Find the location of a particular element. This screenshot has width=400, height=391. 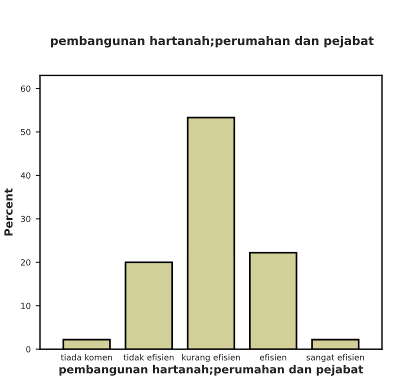

y-tick-label: 30 is located at coordinates (25, 219).